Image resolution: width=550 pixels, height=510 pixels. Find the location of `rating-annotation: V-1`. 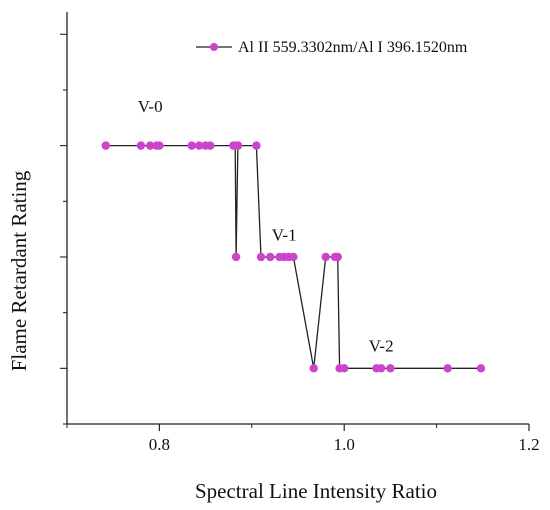

rating-annotation: V-1 is located at coordinates (284, 234).